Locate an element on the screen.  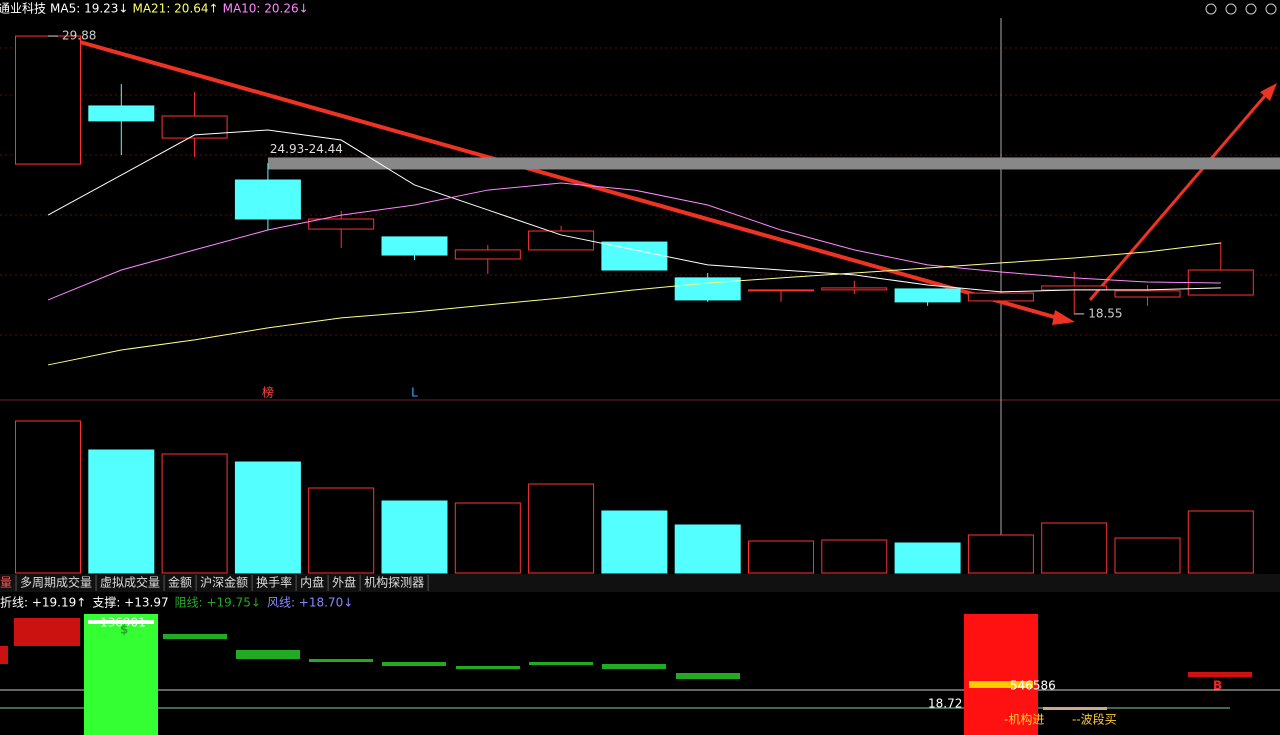
trend-arrow is located at coordinates (1180, 195).